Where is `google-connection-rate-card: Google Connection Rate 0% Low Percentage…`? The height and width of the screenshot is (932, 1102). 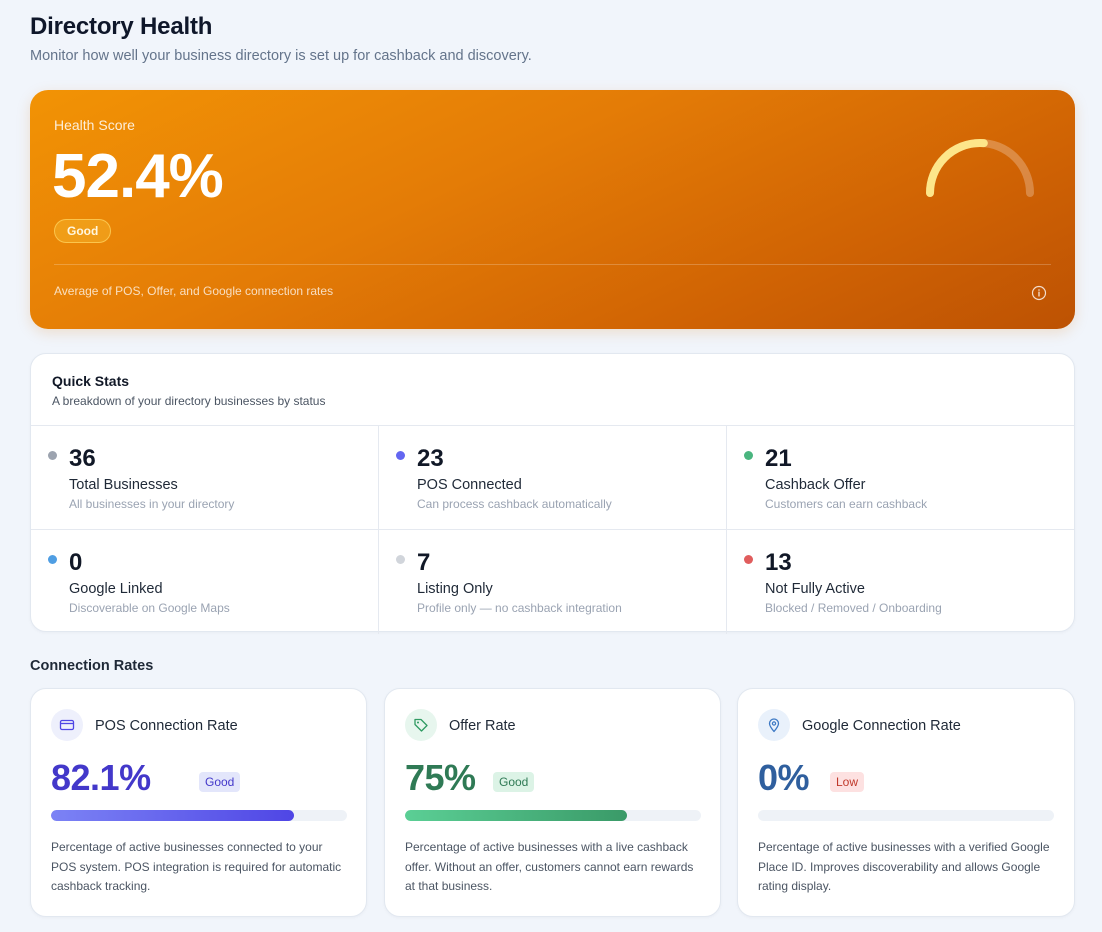
google-connection-rate-card: Google Connection Rate 0% Low Percentage… is located at coordinates (906, 802).